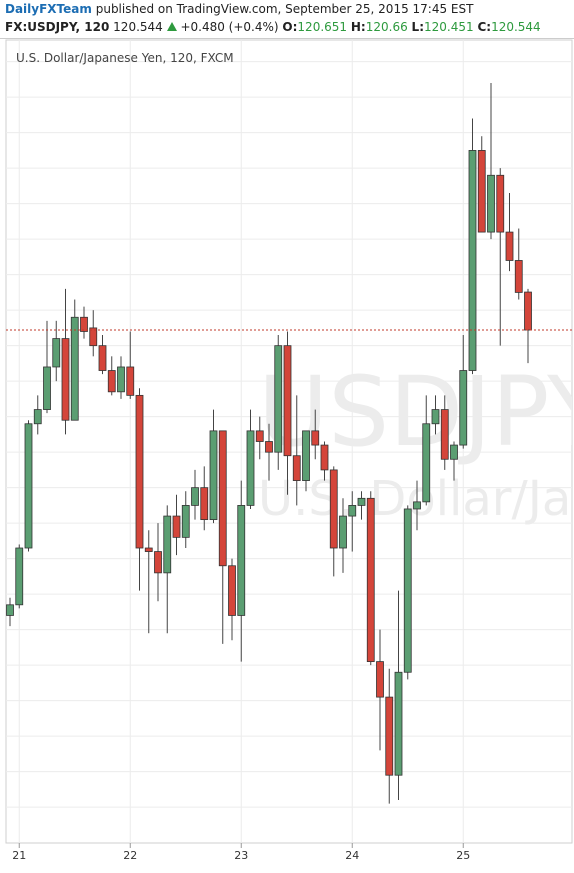  What do you see at coordinates (125, 58) in the screenshot?
I see `legend: U.S. Dollar/Japanese Yen, 120, FXCM` at bounding box center [125, 58].